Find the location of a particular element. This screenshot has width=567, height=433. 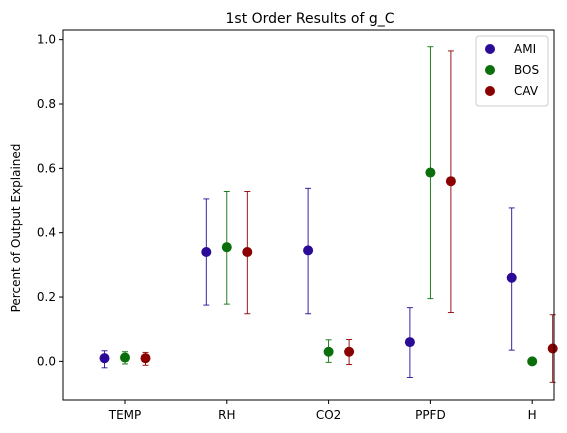

x-tick-label: CO2 is located at coordinates (328, 415).